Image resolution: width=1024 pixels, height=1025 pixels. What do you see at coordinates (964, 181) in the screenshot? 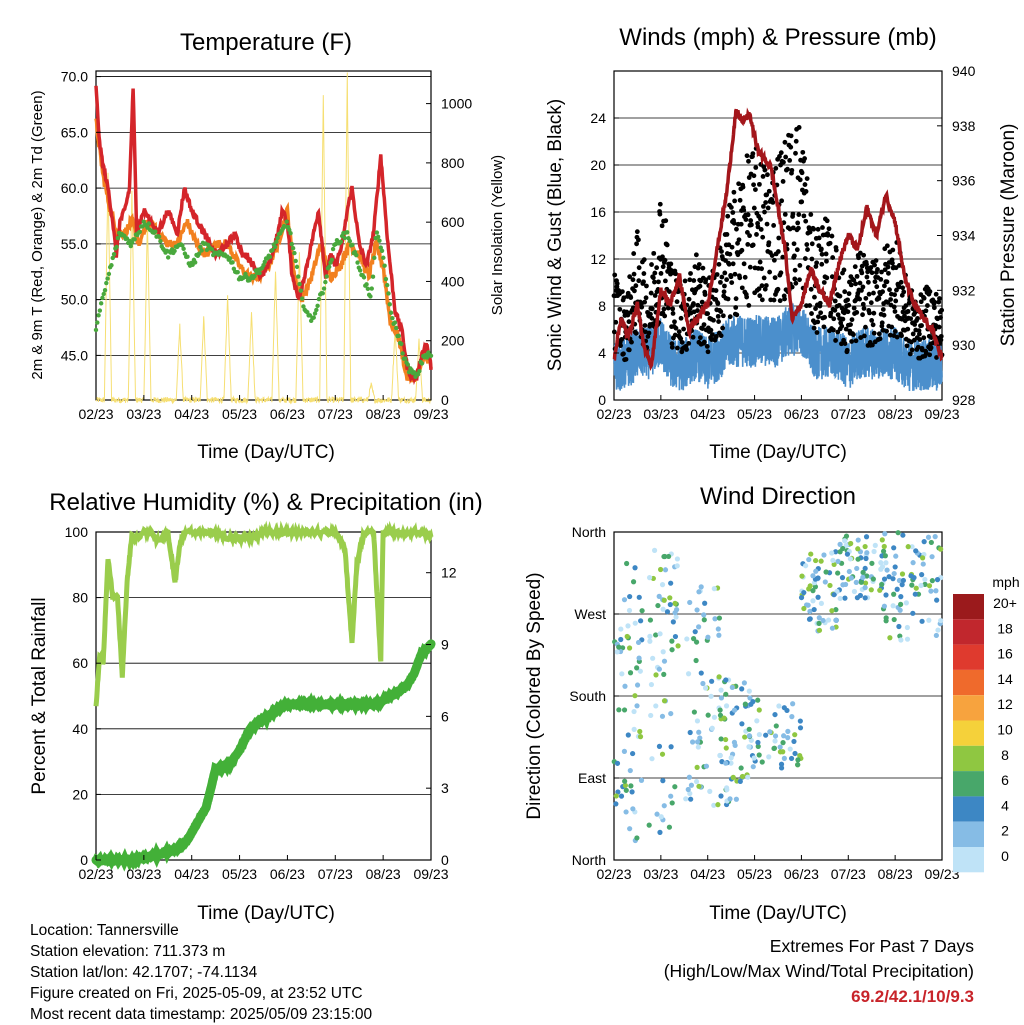
I see `y2-tick-label: 936` at bounding box center [964, 181].